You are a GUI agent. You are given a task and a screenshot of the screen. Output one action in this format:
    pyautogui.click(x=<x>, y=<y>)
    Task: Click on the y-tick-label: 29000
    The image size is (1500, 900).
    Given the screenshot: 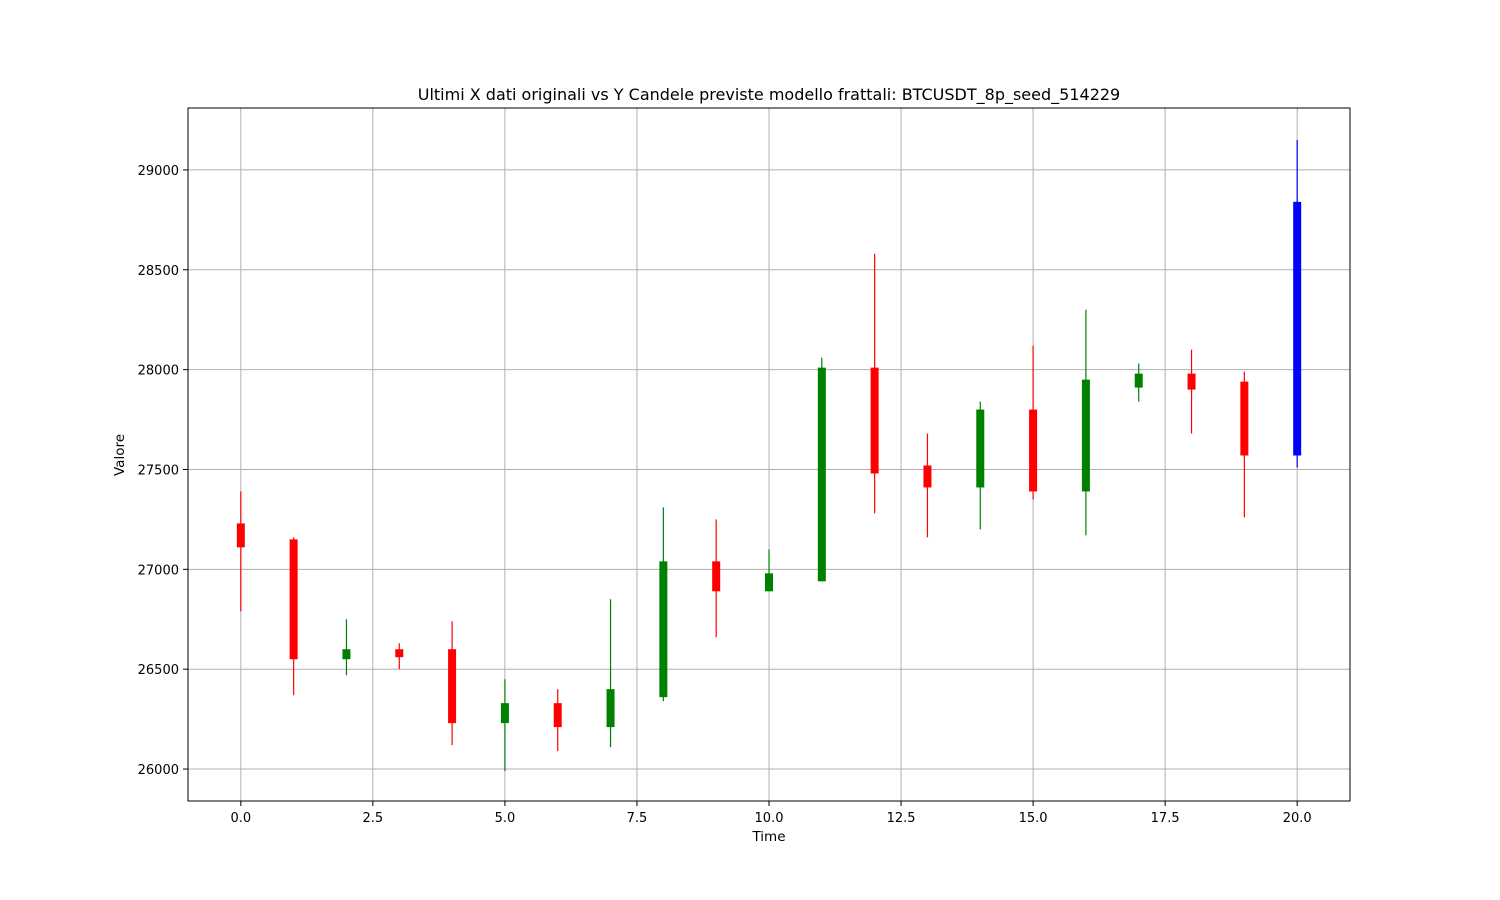 What is the action you would take?
    pyautogui.click(x=158, y=171)
    